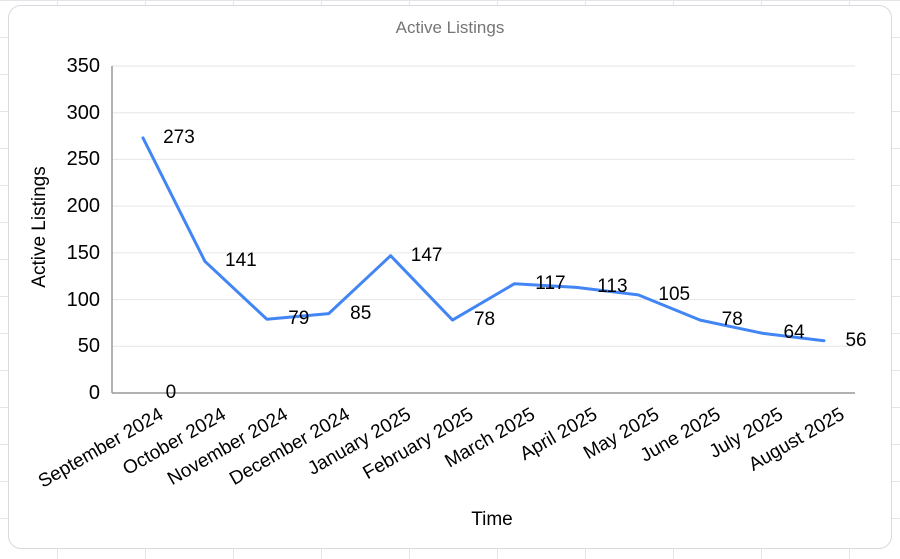 The width and height of the screenshot is (900, 559). What do you see at coordinates (794, 333) in the screenshot?
I see `data-label: 64` at bounding box center [794, 333].